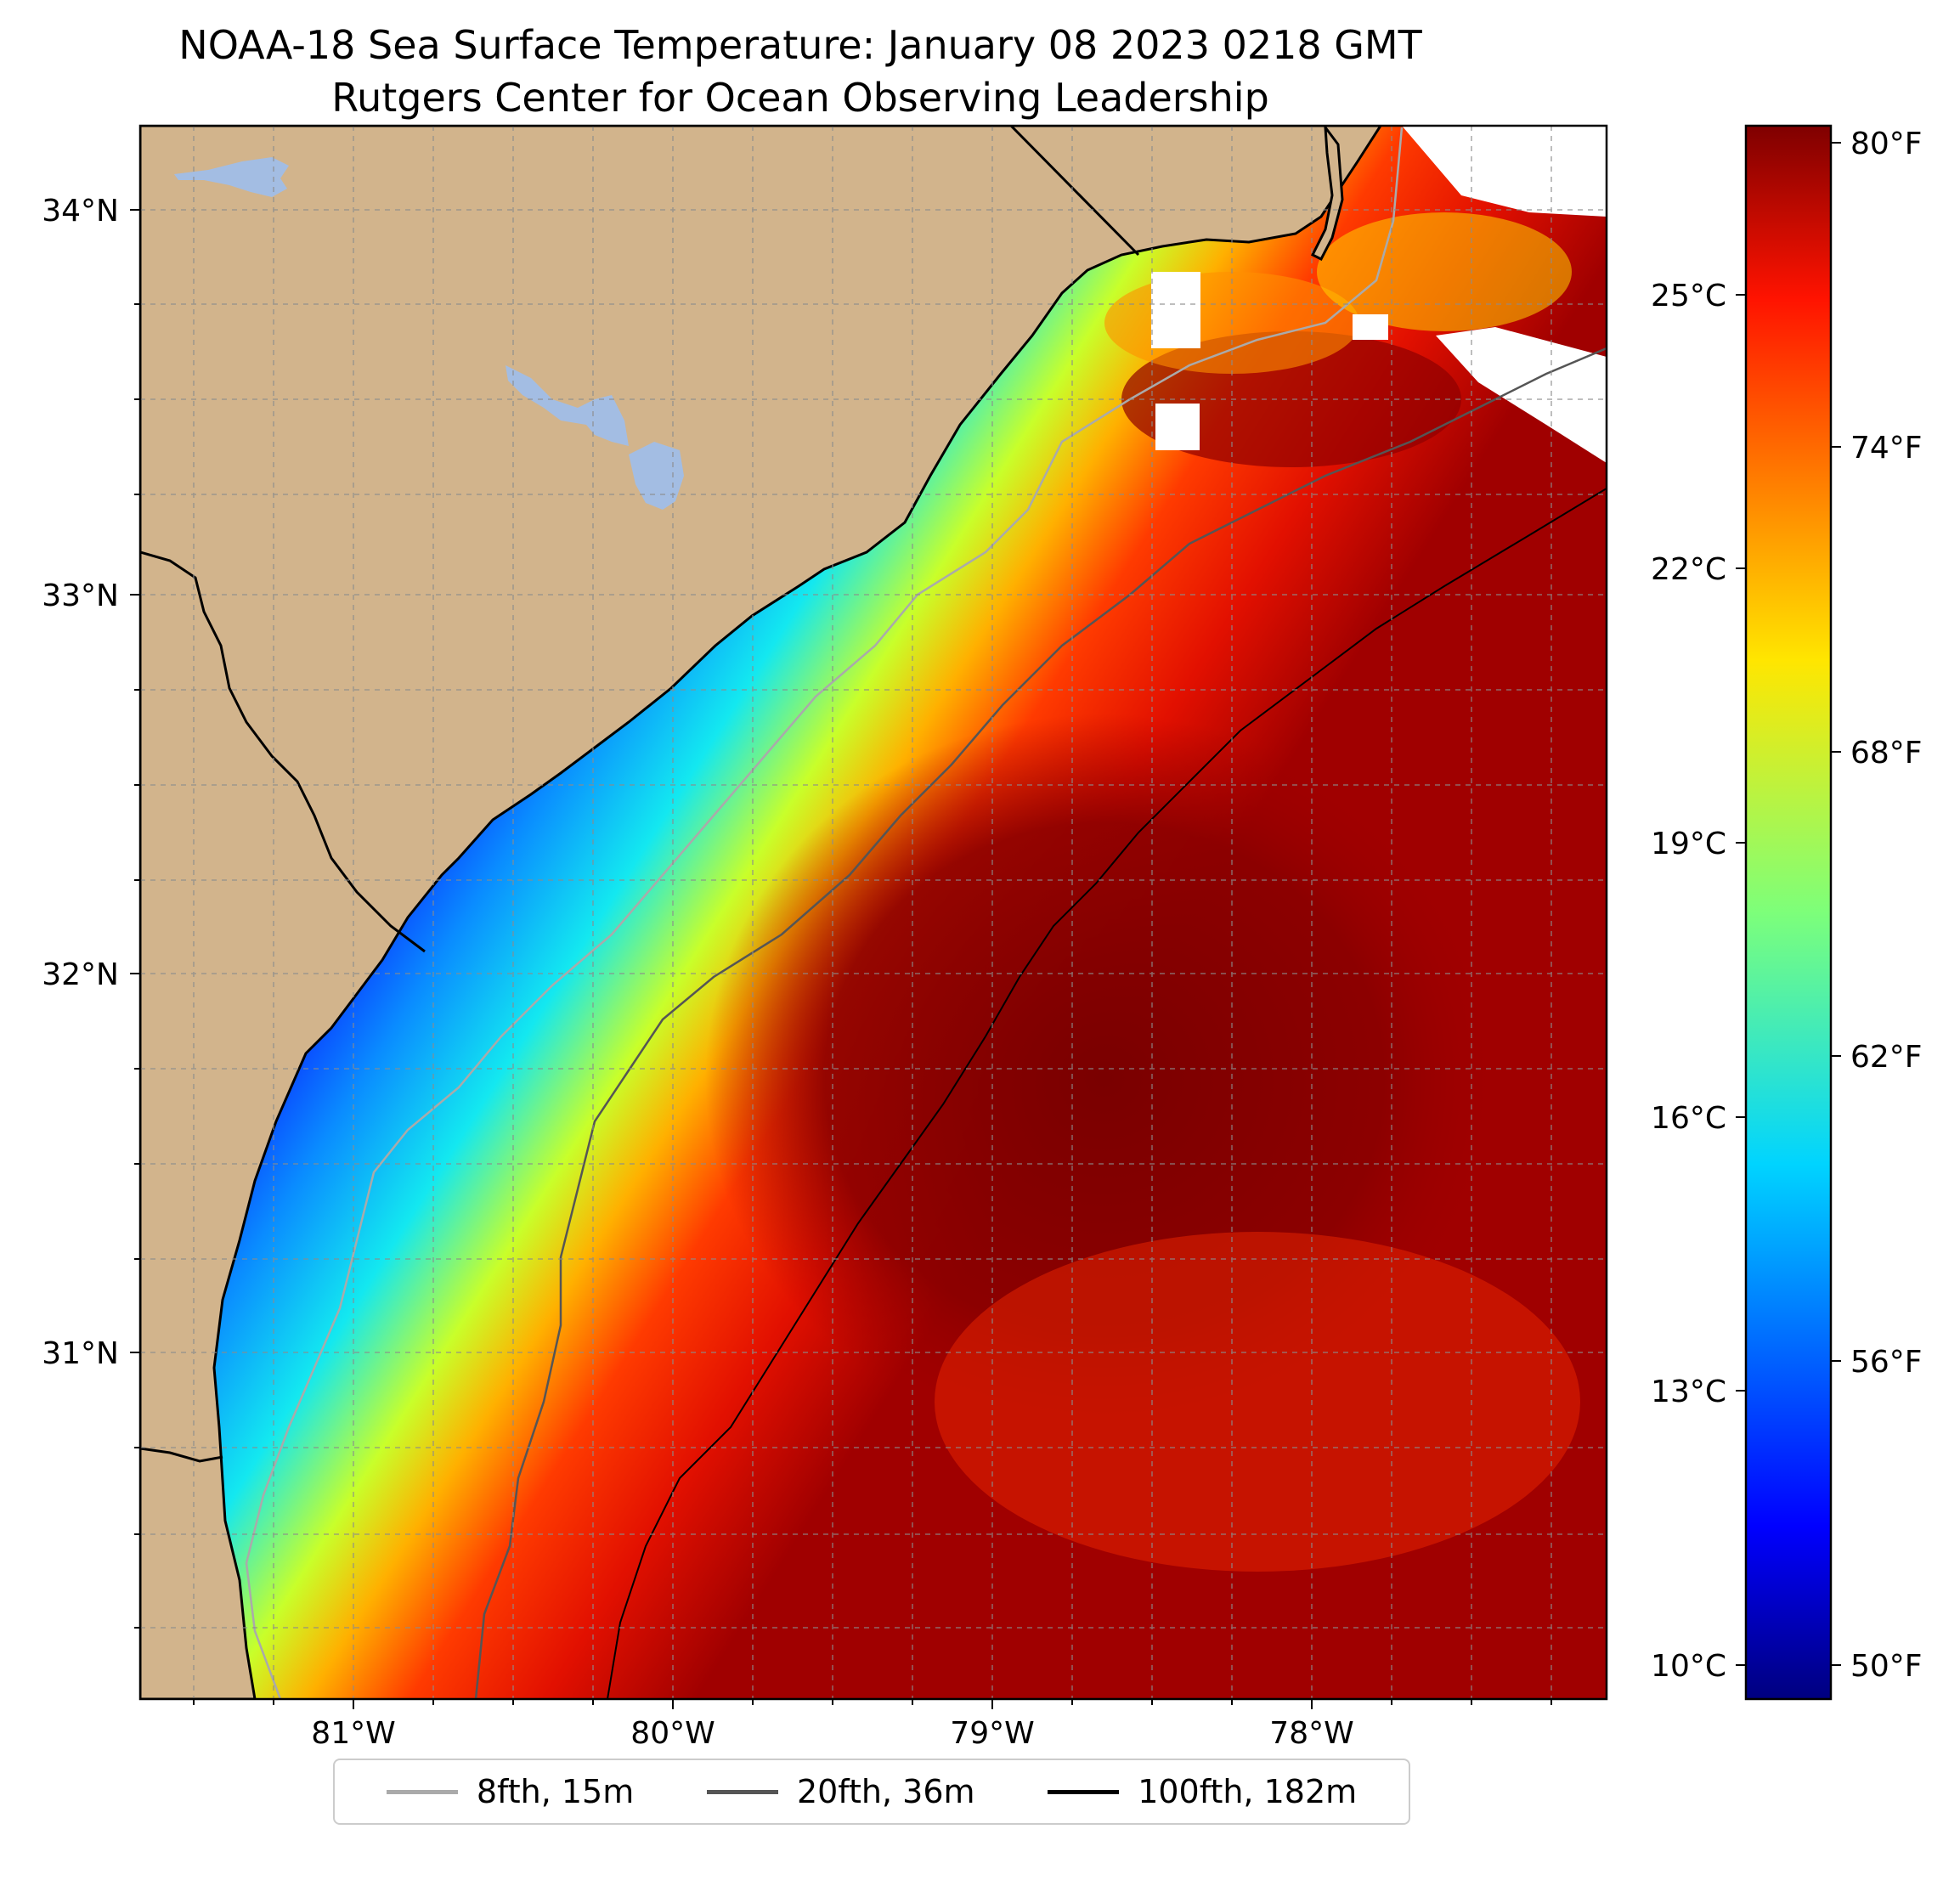 The image size is (1960, 1880). What do you see at coordinates (556, 1791) in the screenshot?
I see `legend-label-8fth: 8fth, 15m` at bounding box center [556, 1791].